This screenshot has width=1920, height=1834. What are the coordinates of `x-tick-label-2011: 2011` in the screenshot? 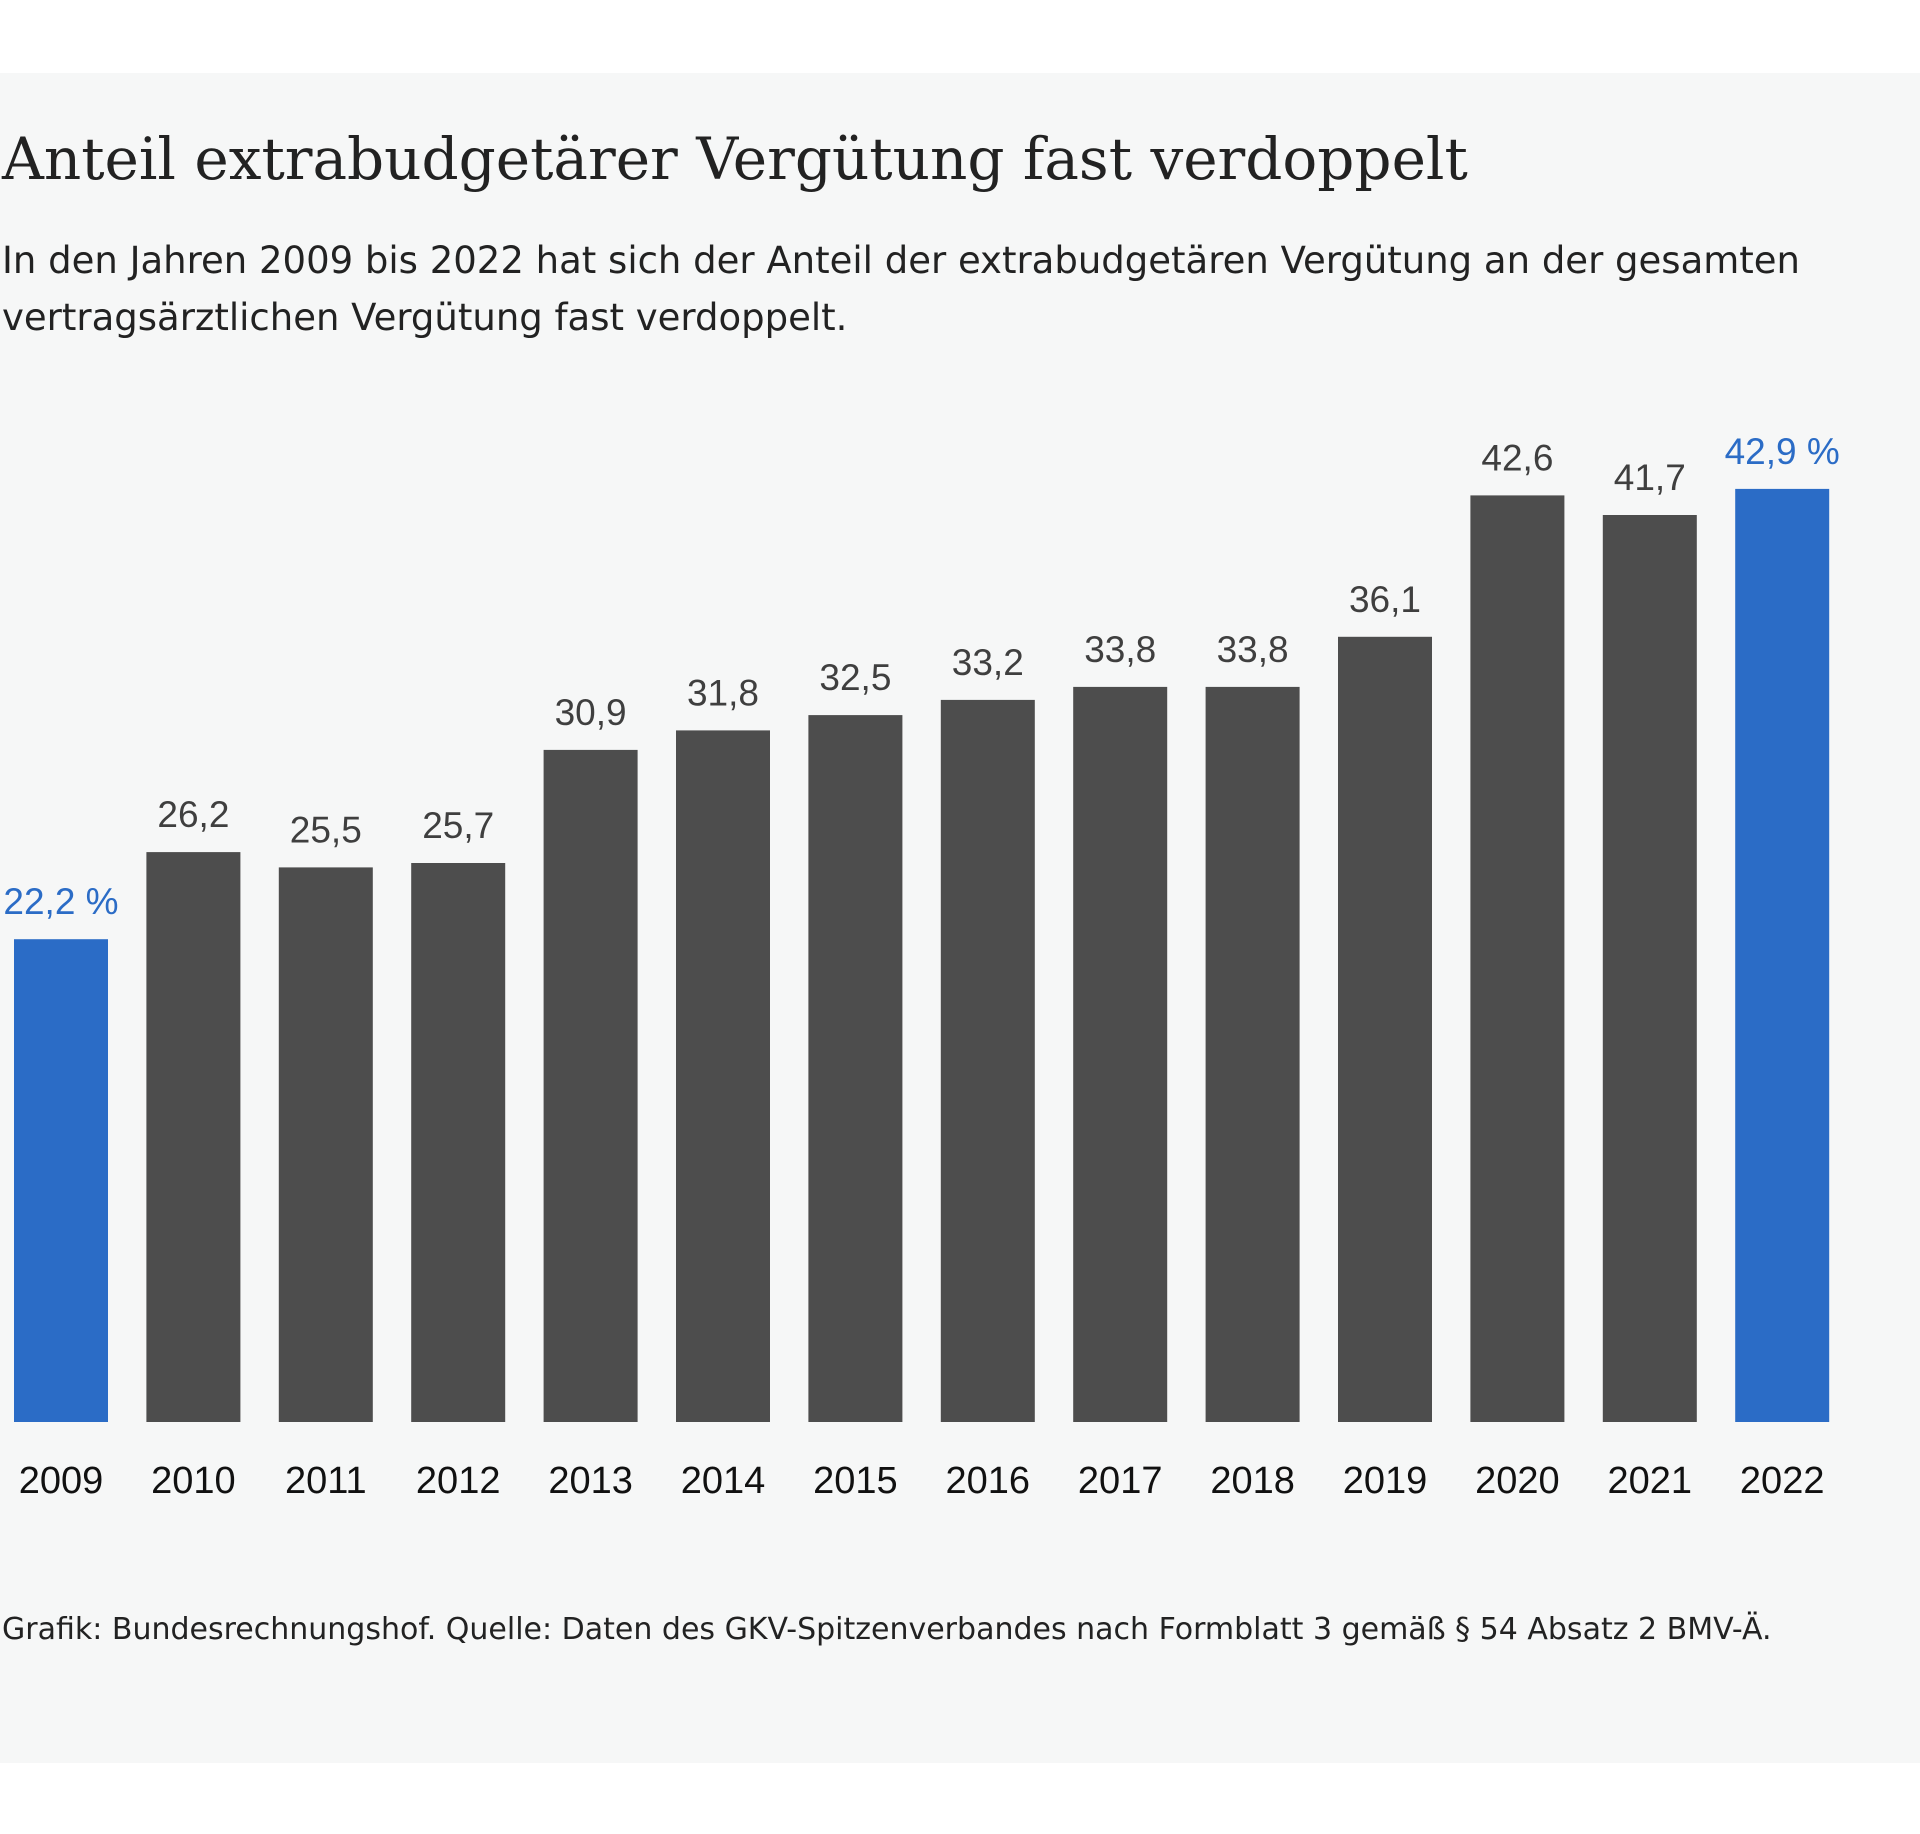 It's located at (326, 1481).